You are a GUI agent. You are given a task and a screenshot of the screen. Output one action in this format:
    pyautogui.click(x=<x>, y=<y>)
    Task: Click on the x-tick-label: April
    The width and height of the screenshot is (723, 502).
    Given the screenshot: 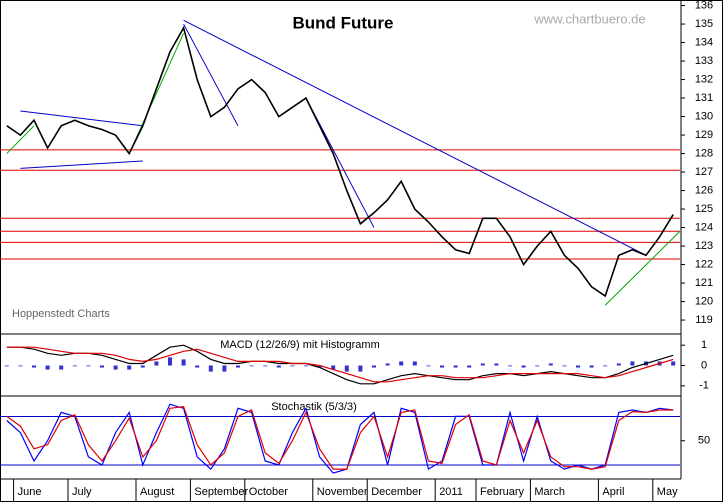 What is the action you would take?
    pyautogui.click(x=613, y=492)
    